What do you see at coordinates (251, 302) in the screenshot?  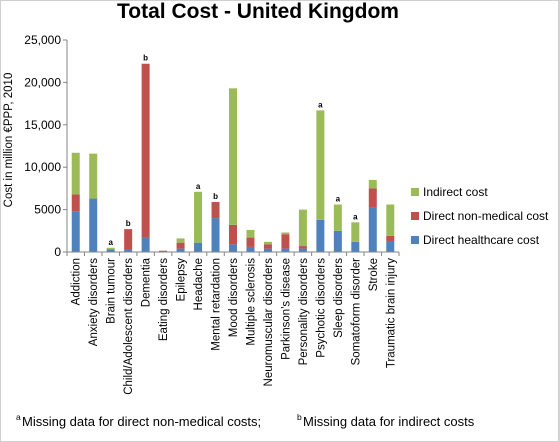 I see `x-tick-label: Multiple sclerosis` at bounding box center [251, 302].